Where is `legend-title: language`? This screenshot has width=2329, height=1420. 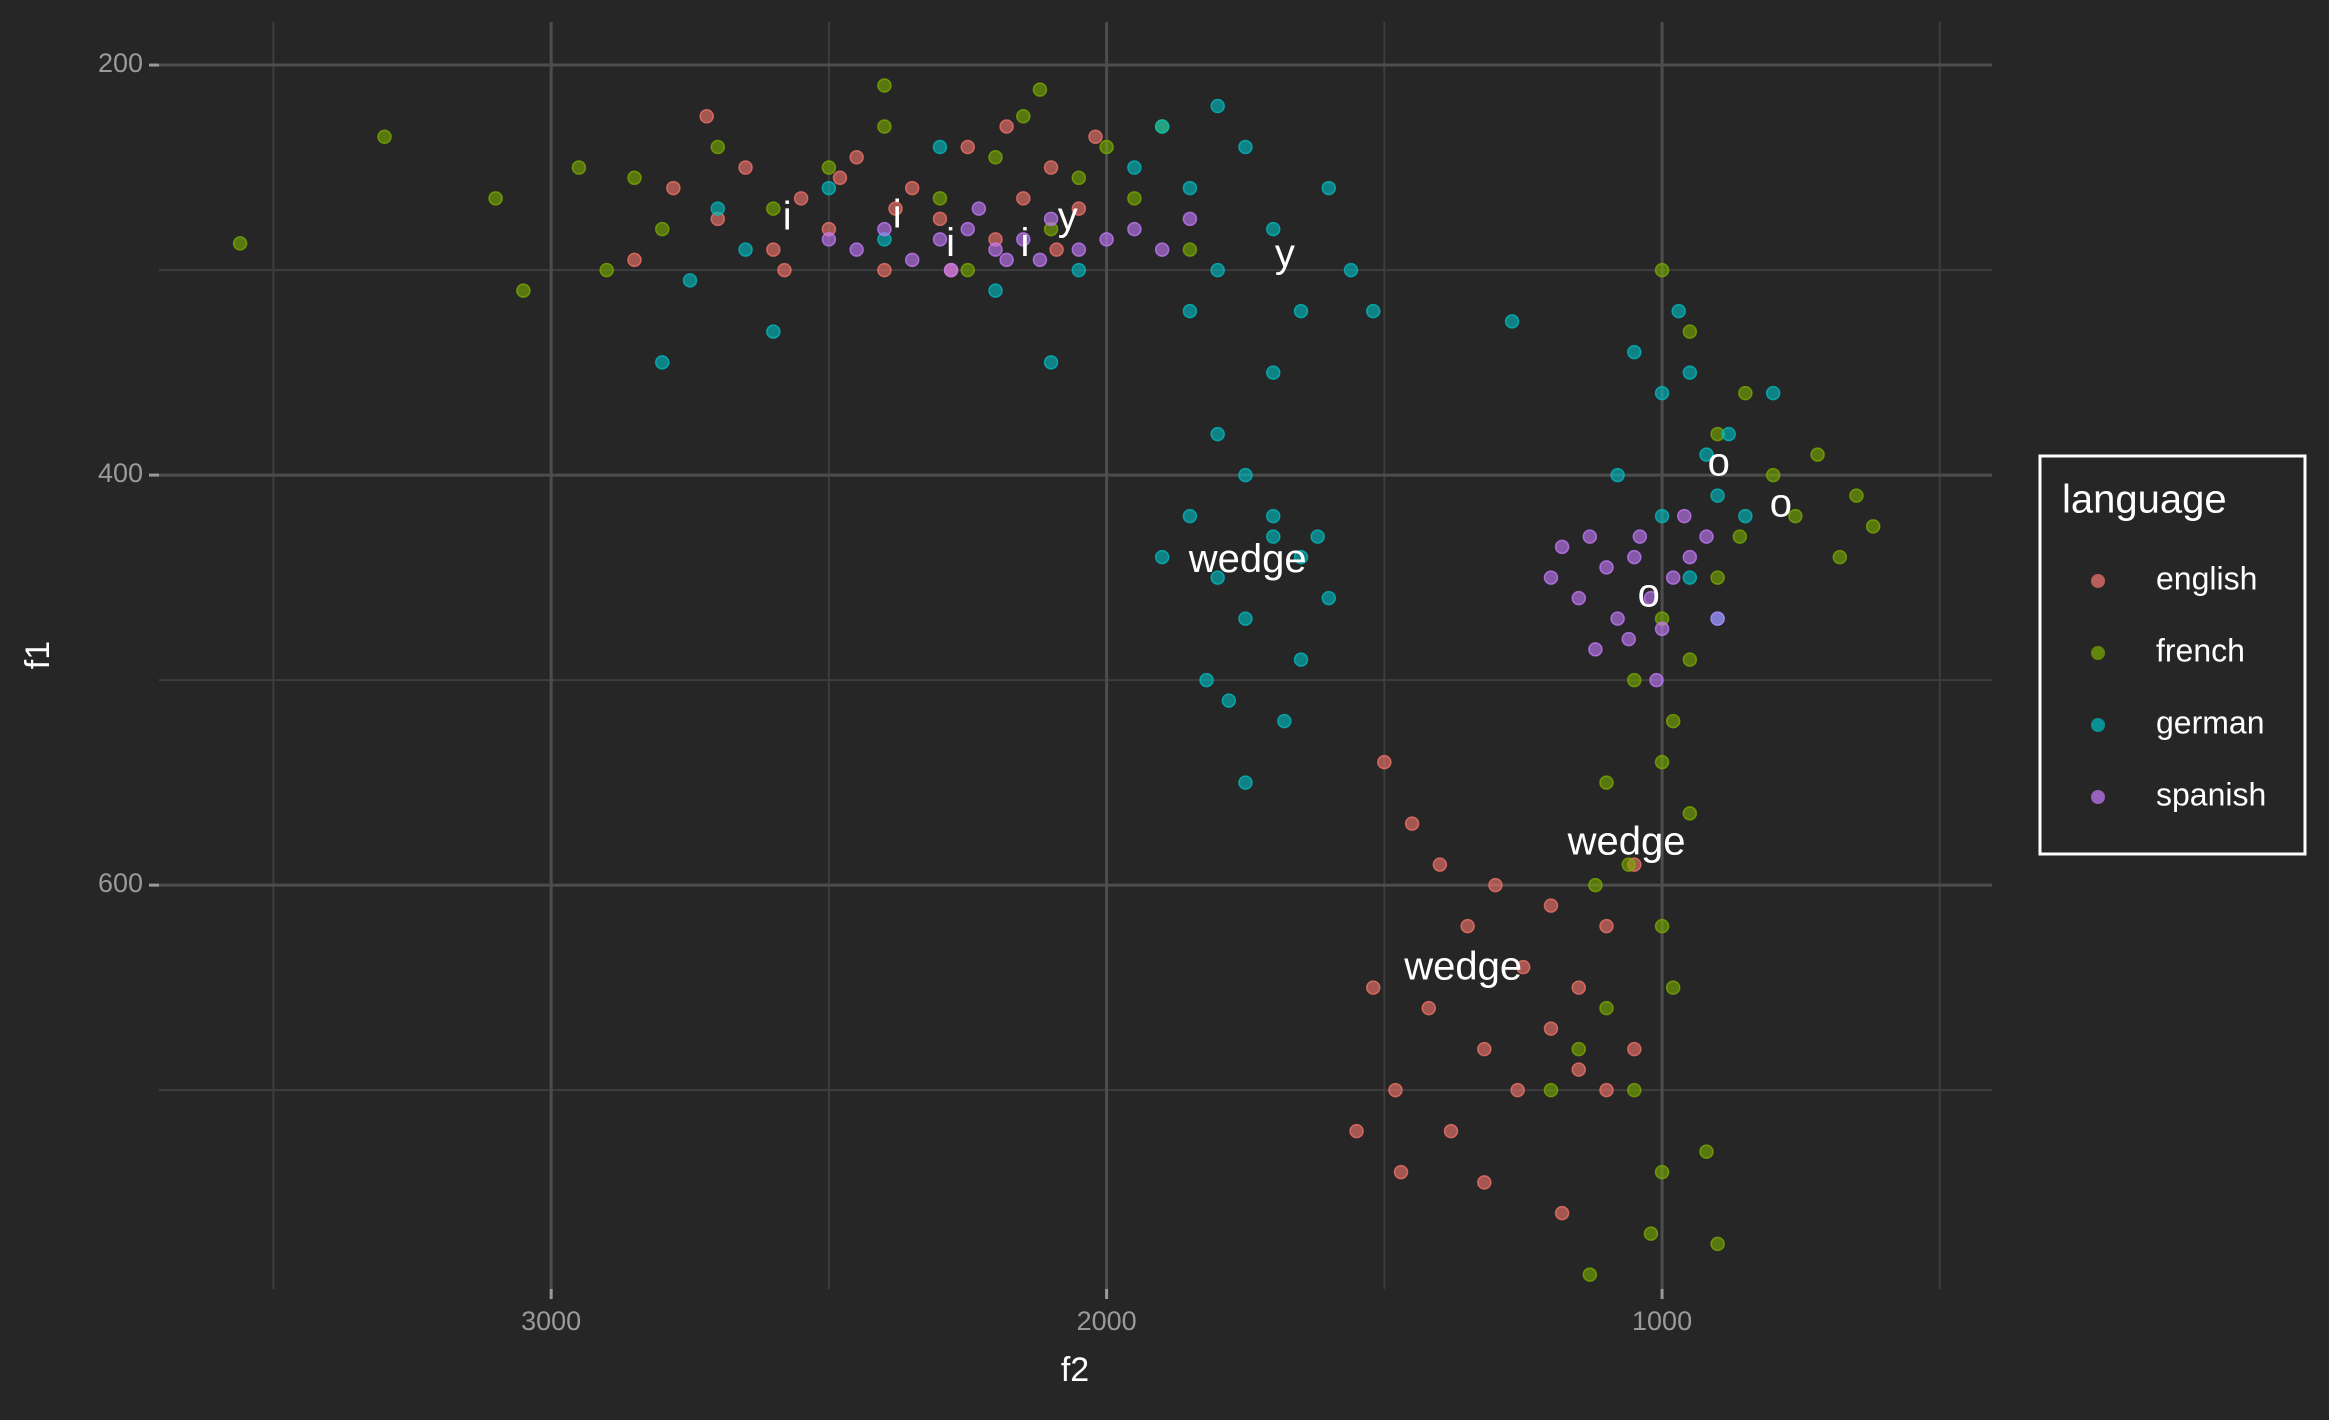 legend-title: language is located at coordinates (2144, 500).